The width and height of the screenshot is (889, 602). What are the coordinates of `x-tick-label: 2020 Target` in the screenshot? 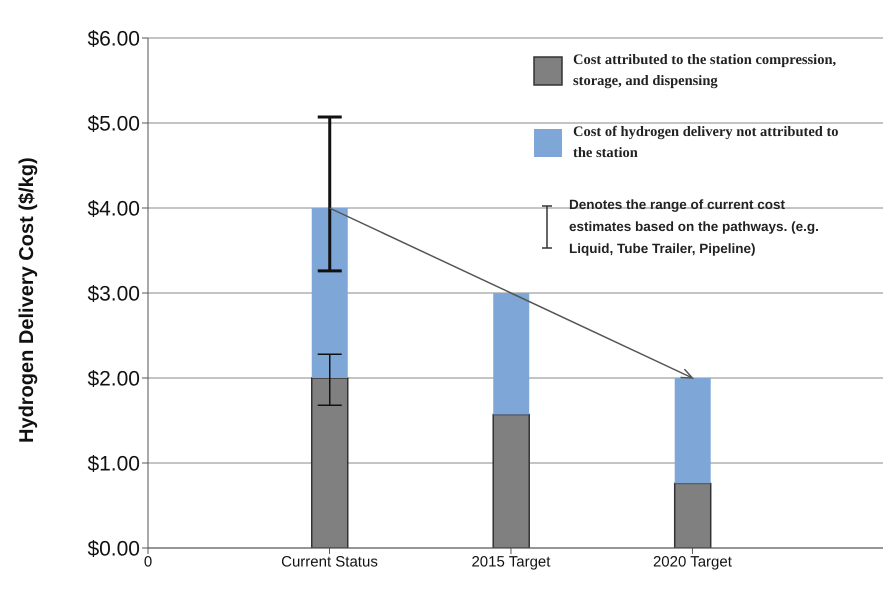 It's located at (692, 562).